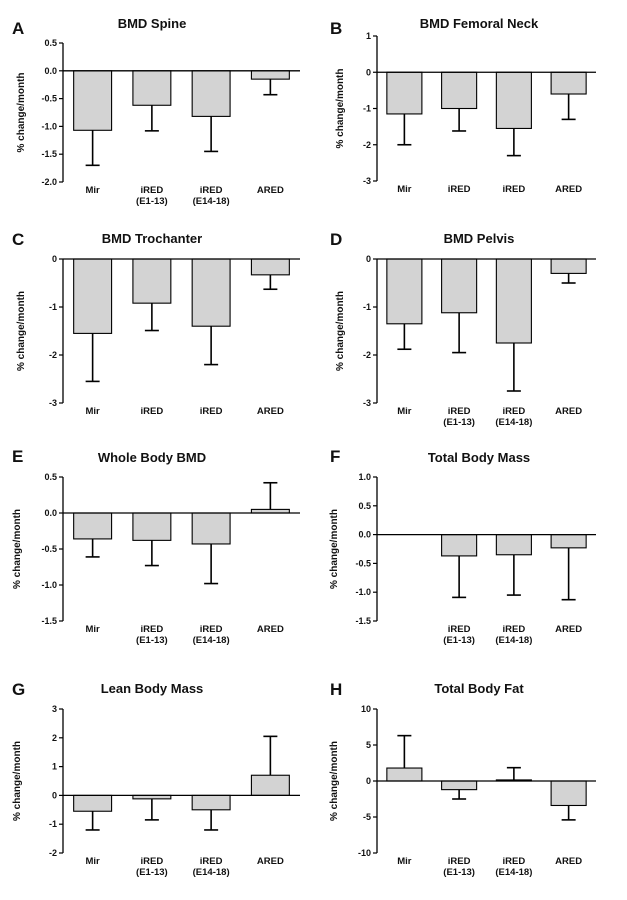  What do you see at coordinates (363, 621) in the screenshot?
I see `y-tick-label: -1.5` at bounding box center [363, 621].